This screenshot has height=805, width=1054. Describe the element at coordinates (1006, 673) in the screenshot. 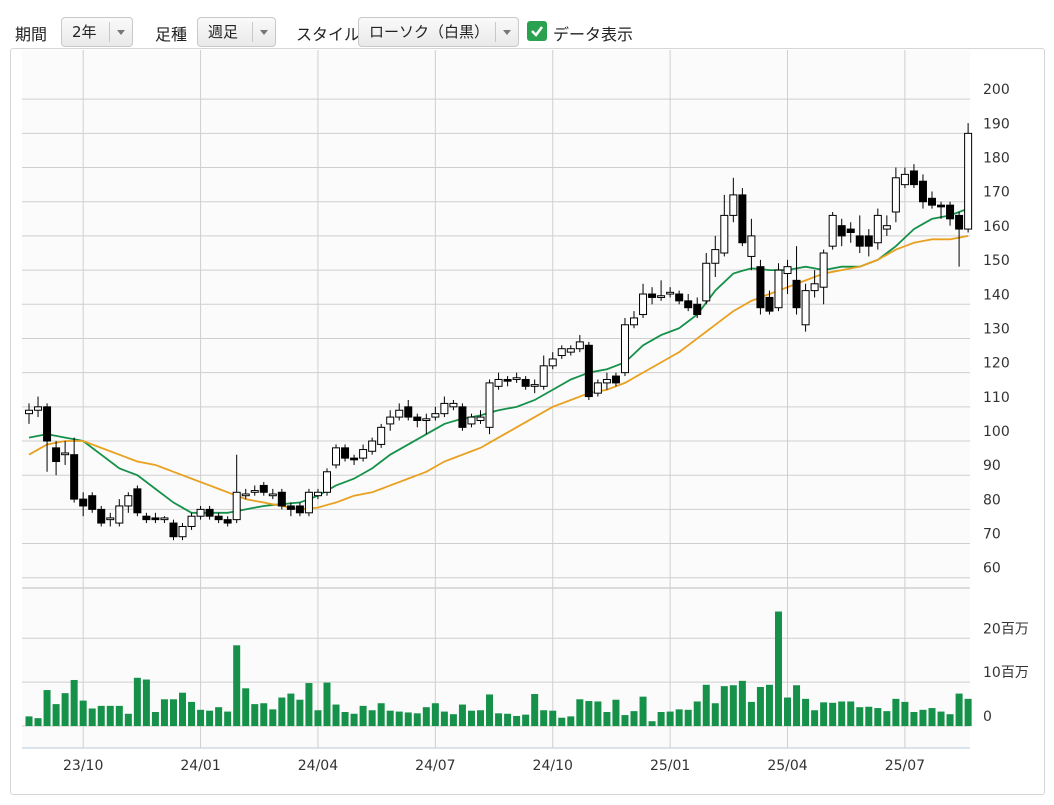

I see `volume-tick-label: 10百万` at that location.